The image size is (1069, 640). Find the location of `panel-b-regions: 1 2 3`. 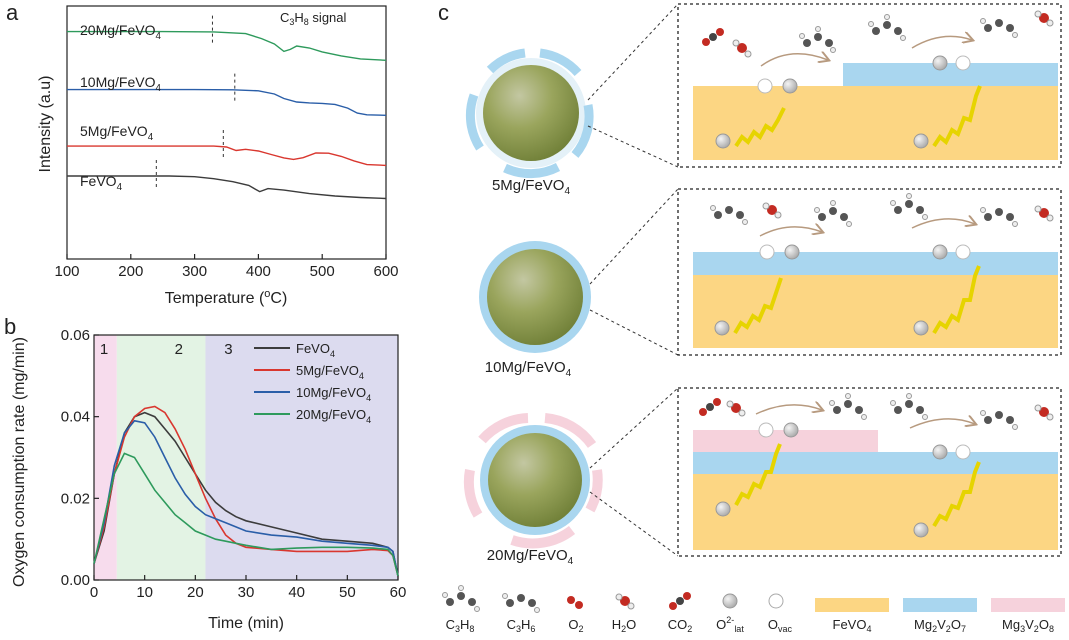

panel-b-regions: 1 2 3 is located at coordinates (246, 457).